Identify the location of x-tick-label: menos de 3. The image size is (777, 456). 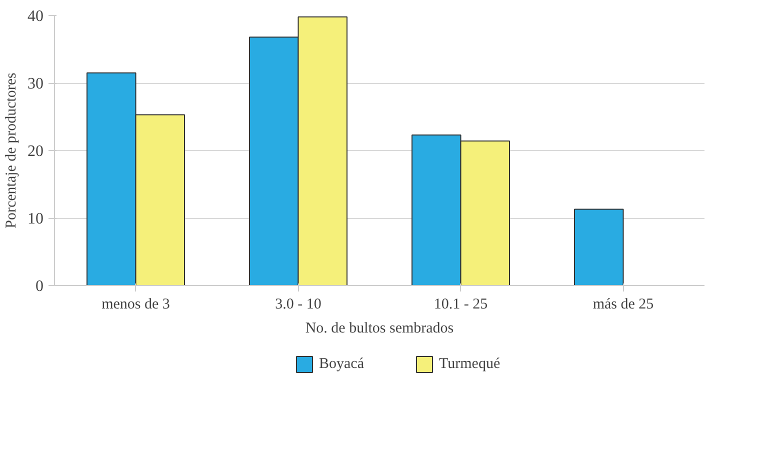
(136, 304).